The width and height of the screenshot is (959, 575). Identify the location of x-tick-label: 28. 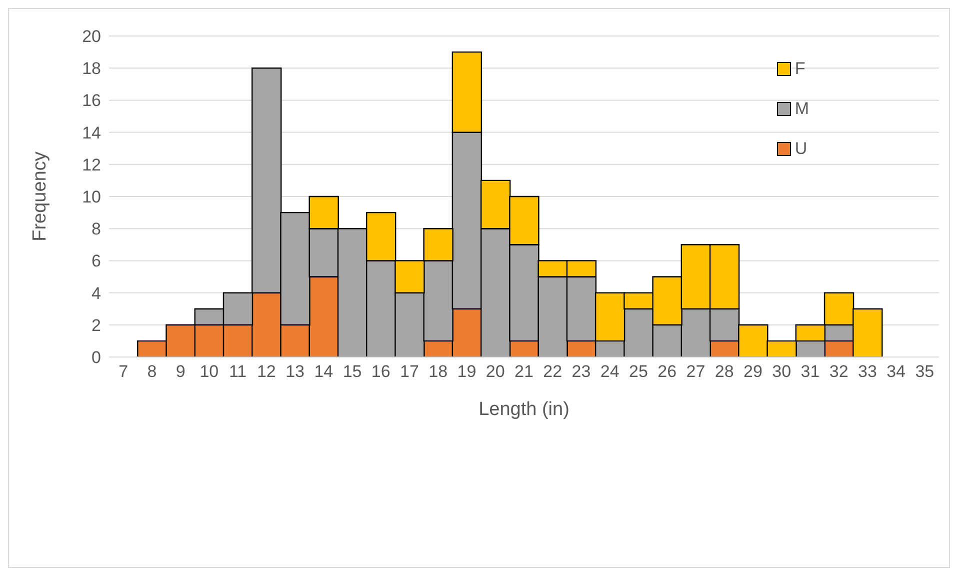
(724, 372).